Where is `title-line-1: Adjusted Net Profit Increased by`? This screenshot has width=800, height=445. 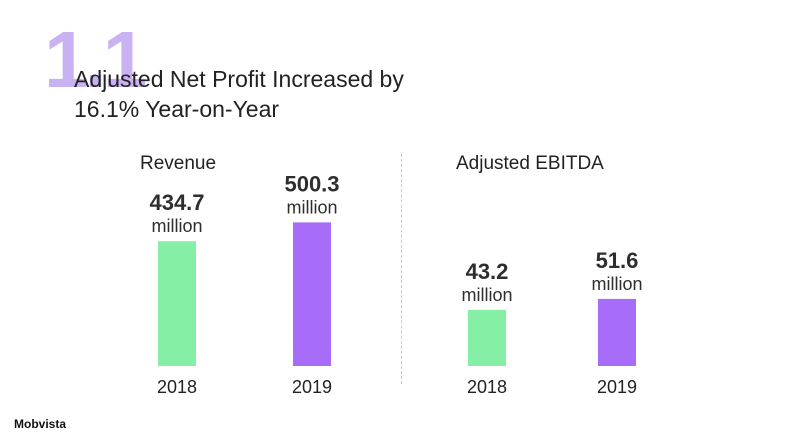 title-line-1: Adjusted Net Profit Increased by is located at coordinates (239, 79).